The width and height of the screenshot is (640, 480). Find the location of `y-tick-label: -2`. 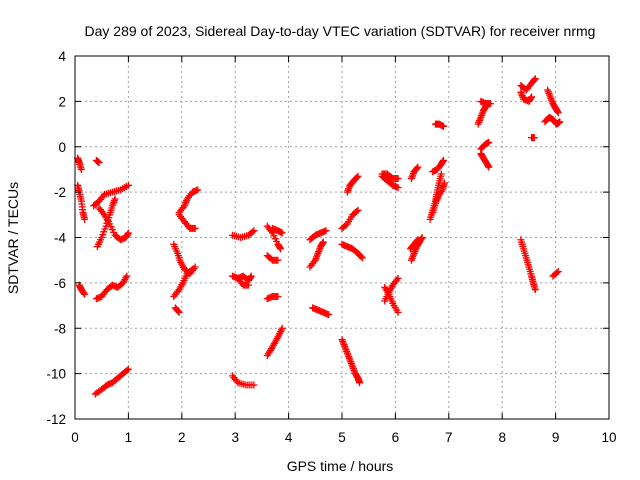

y-tick-label: -2 is located at coordinates (60, 192).